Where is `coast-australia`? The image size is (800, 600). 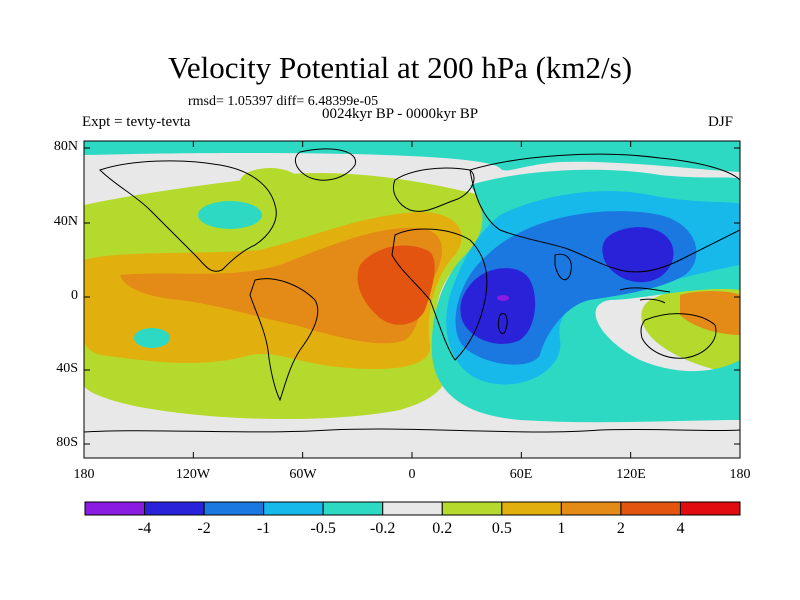
coast-australia is located at coordinates (678, 336).